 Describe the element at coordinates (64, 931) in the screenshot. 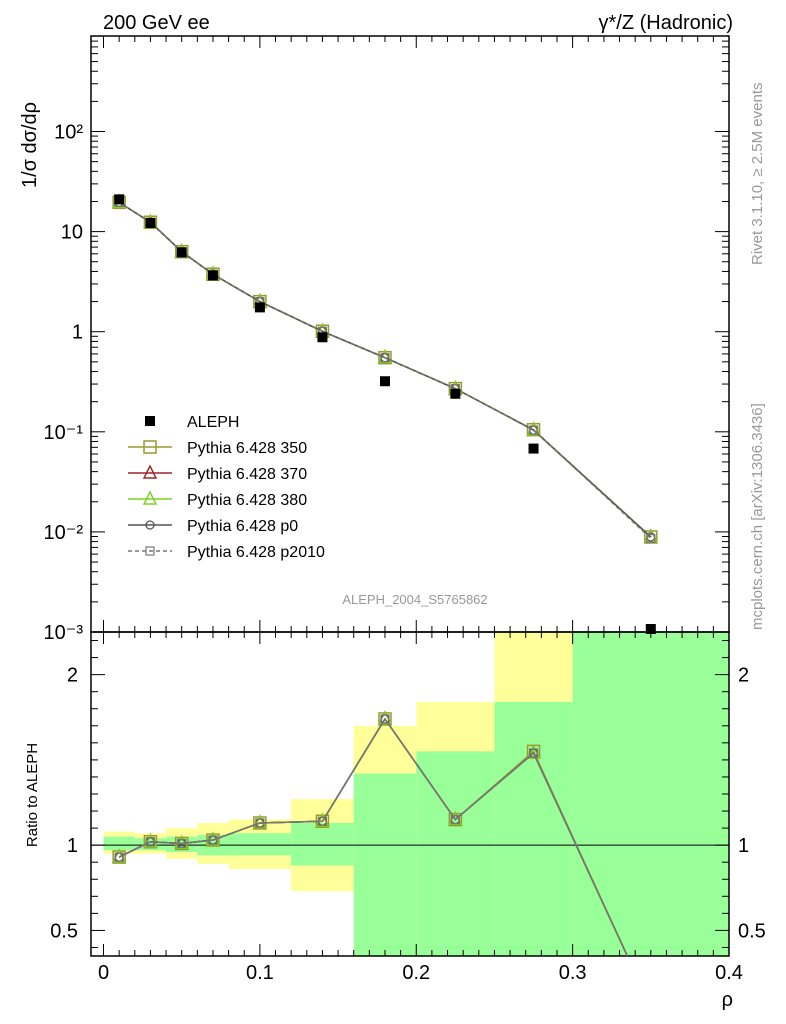

I see `ratio-y-tick-label-left: 0.5` at that location.